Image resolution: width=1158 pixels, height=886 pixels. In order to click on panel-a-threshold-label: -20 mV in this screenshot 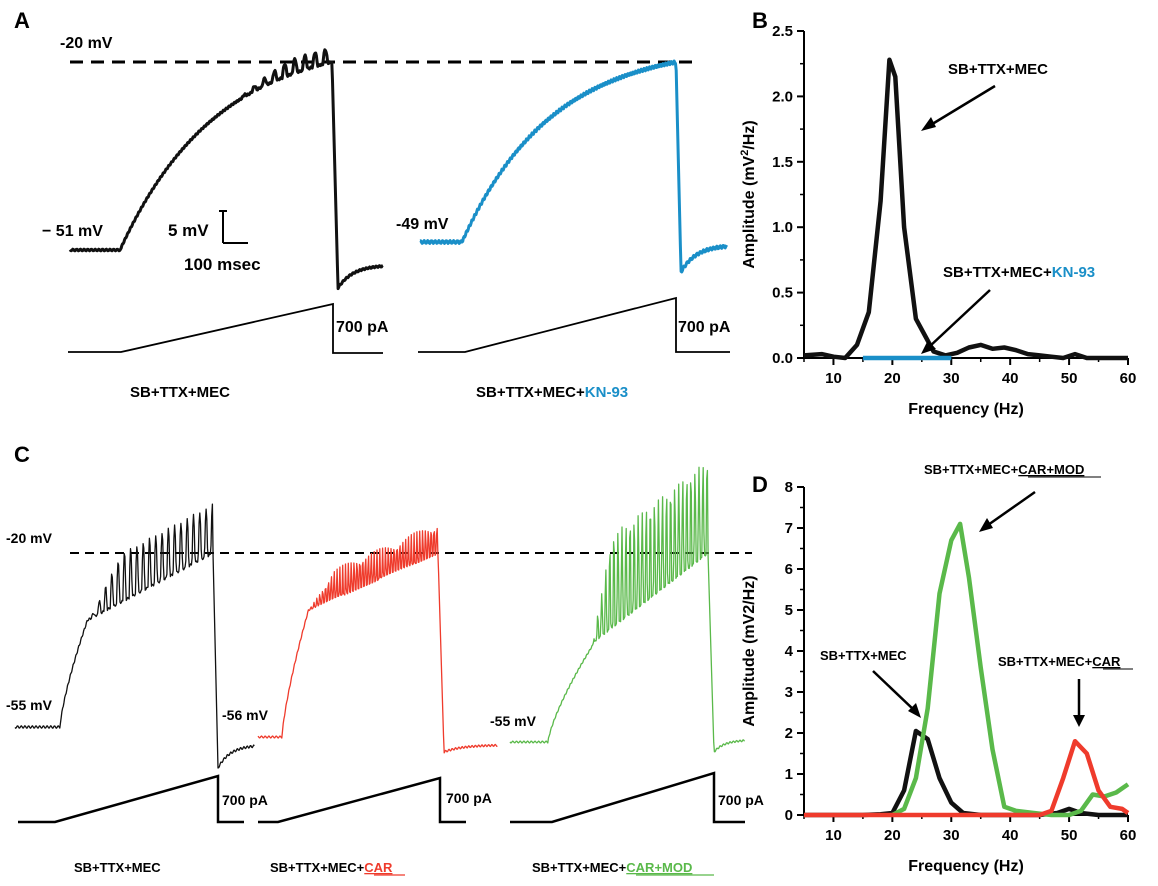, I will do `click(86, 43)`.